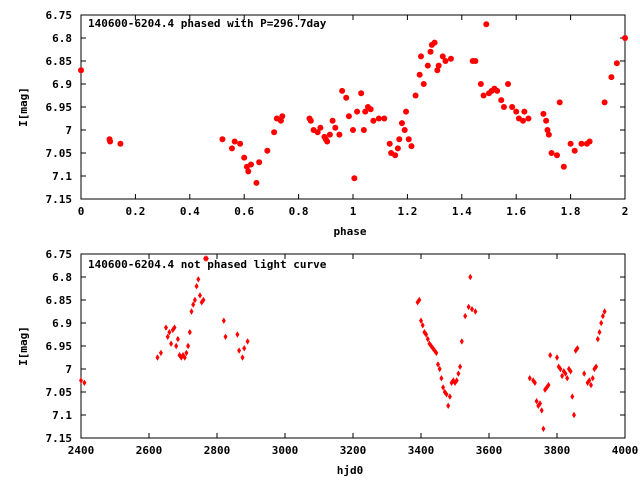  I want to click on unphased-x-tick-label: 3200, so click(353, 450).